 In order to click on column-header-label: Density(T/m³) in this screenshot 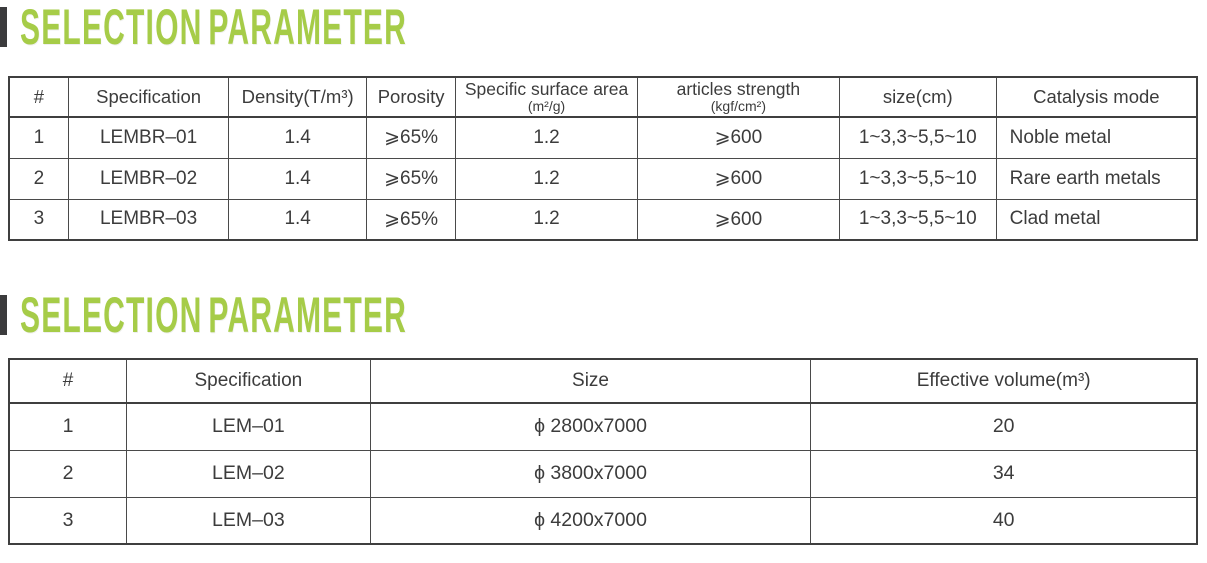, I will do `click(297, 96)`.